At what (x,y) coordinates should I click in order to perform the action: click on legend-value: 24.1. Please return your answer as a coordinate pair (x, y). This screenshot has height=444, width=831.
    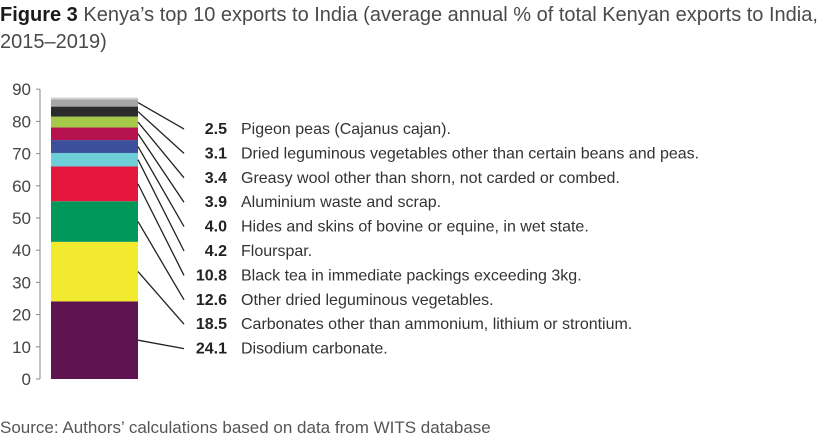
    Looking at the image, I should click on (211, 349).